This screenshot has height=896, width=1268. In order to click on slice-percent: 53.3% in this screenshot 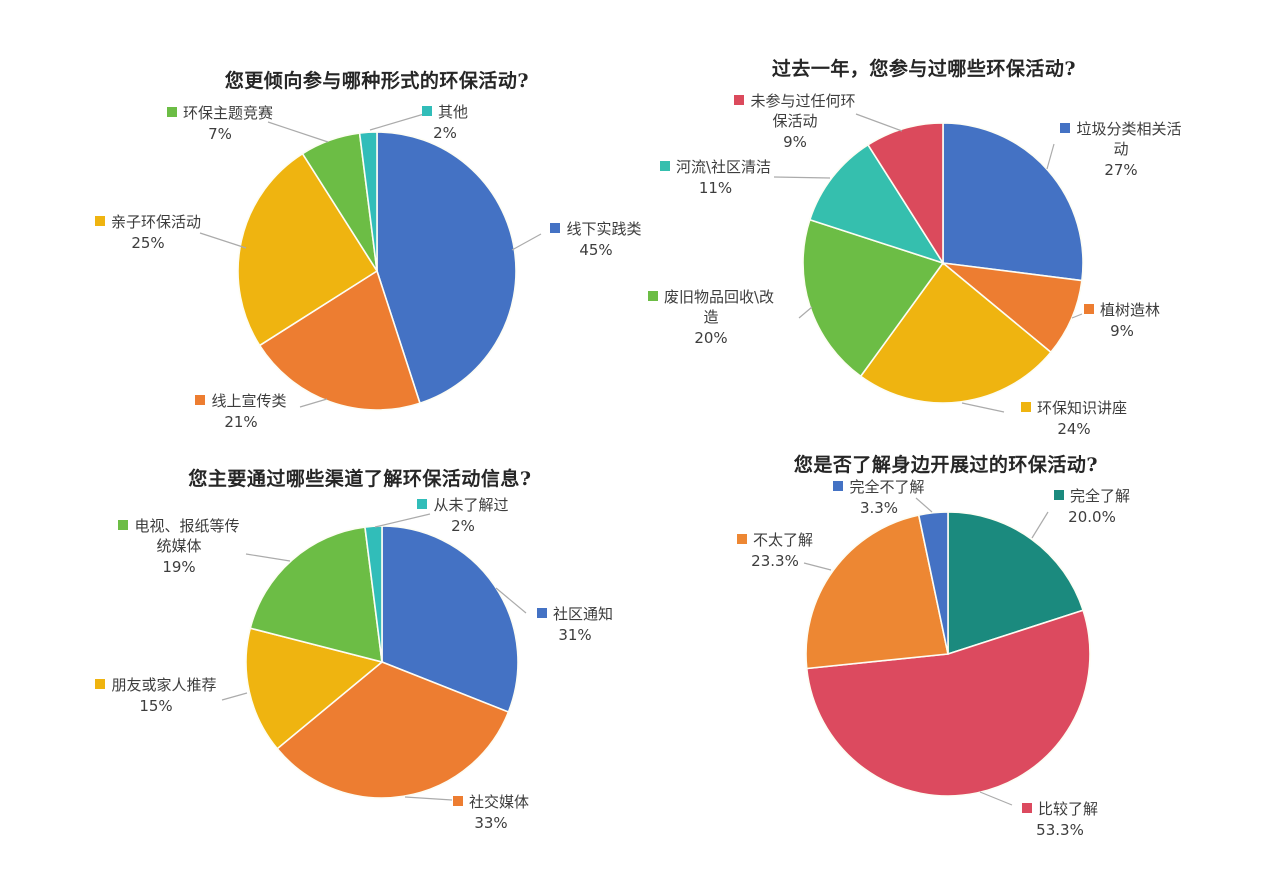, I will do `click(1060, 829)`.